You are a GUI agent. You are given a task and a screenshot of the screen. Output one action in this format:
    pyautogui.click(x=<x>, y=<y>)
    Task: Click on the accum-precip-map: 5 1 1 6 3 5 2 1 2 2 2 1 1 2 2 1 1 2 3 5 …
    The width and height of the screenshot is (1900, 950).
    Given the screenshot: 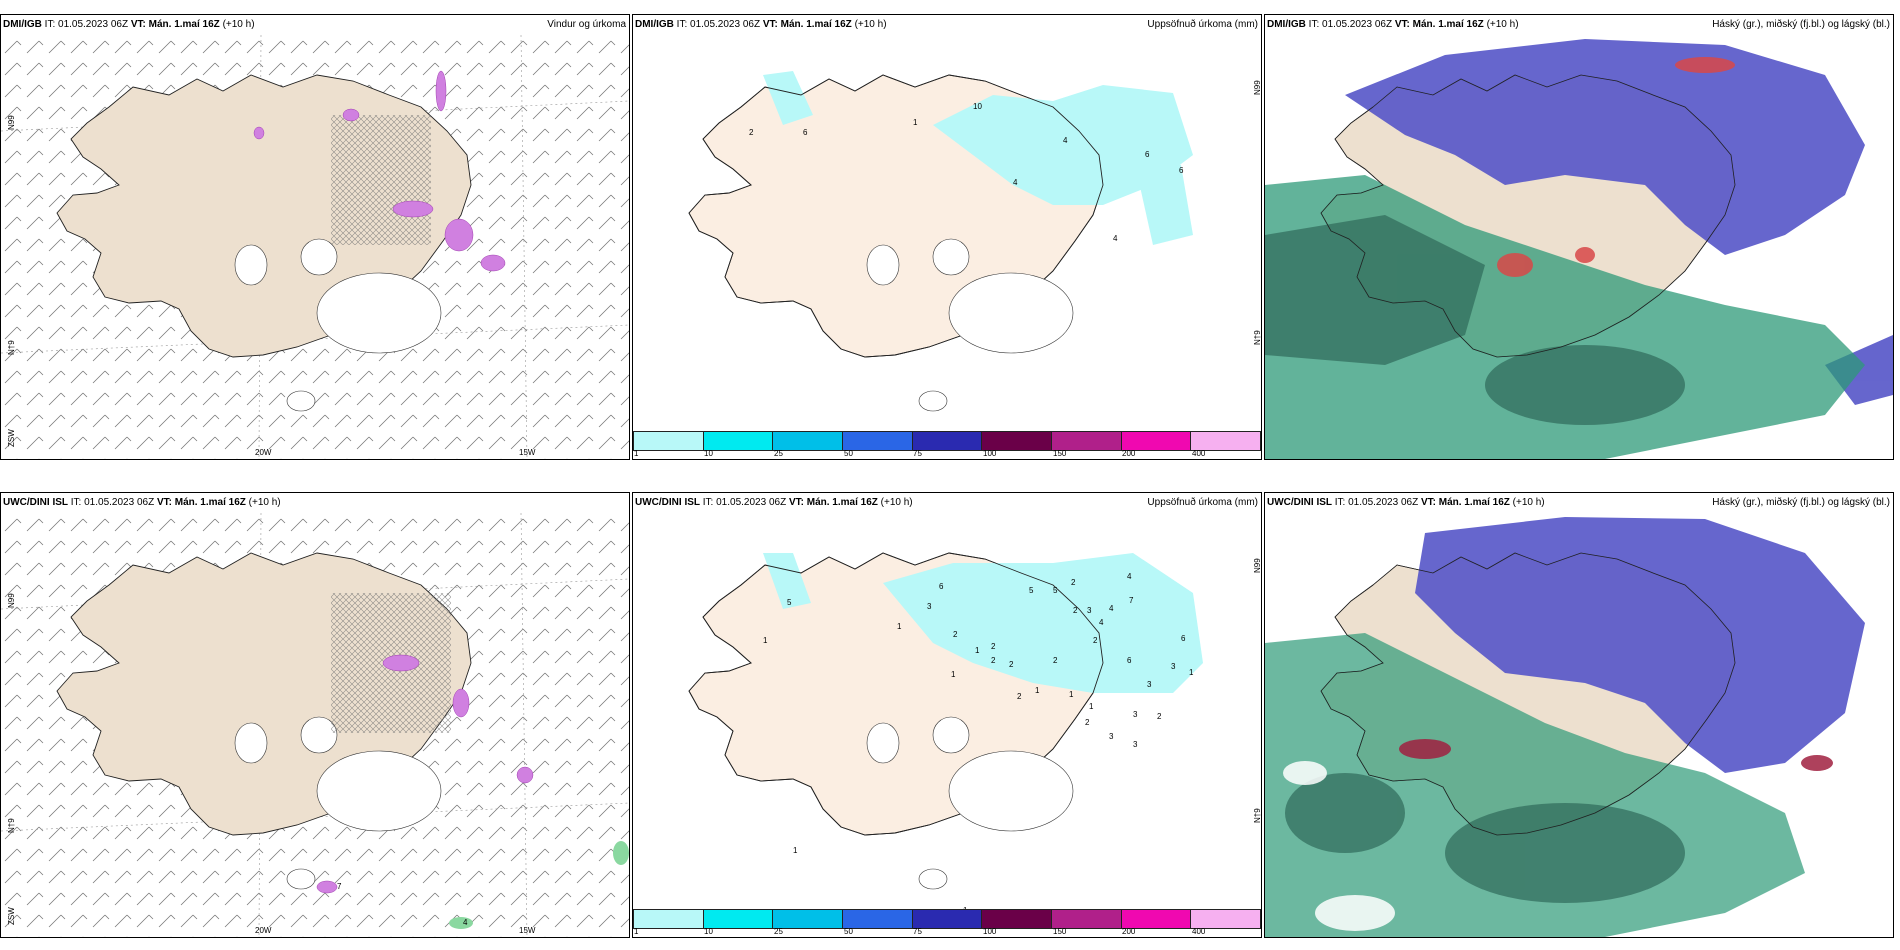 What is the action you would take?
    pyautogui.click(x=945, y=740)
    